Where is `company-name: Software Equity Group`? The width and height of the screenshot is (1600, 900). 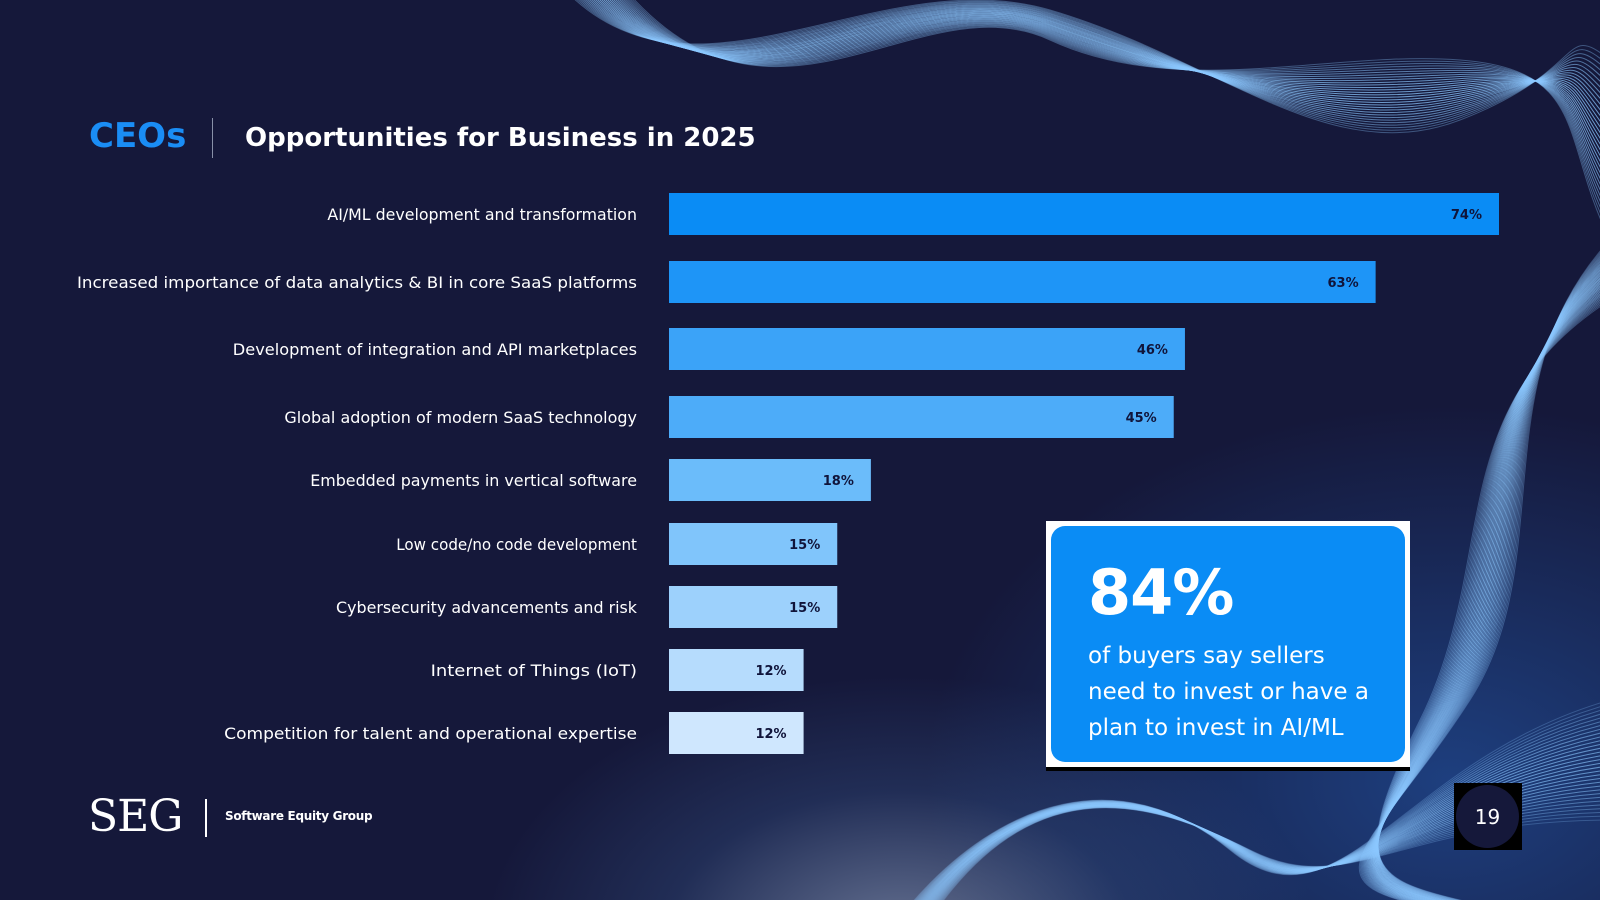 company-name: Software Equity Group is located at coordinates (299, 816).